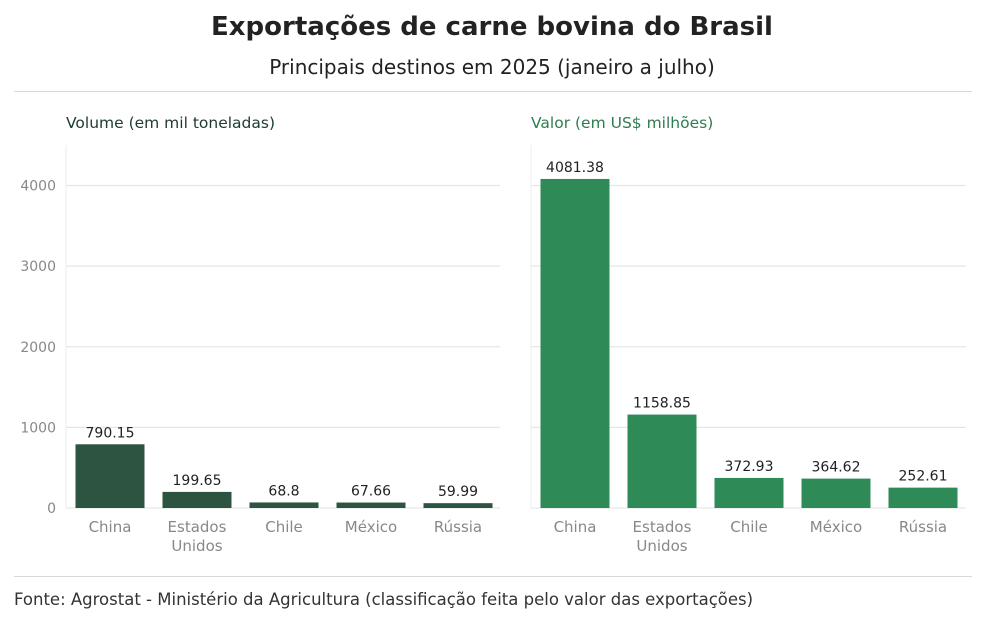  I want to click on data-label: 1158.85, so click(662, 404).